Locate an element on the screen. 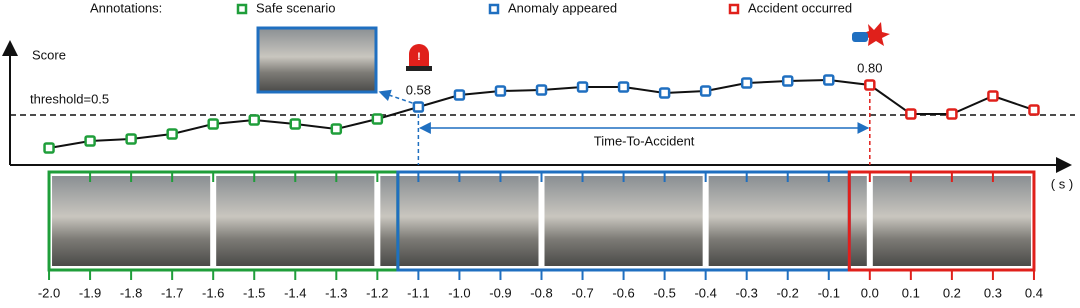  x-tick-label: 0.4 is located at coordinates (1034, 292).